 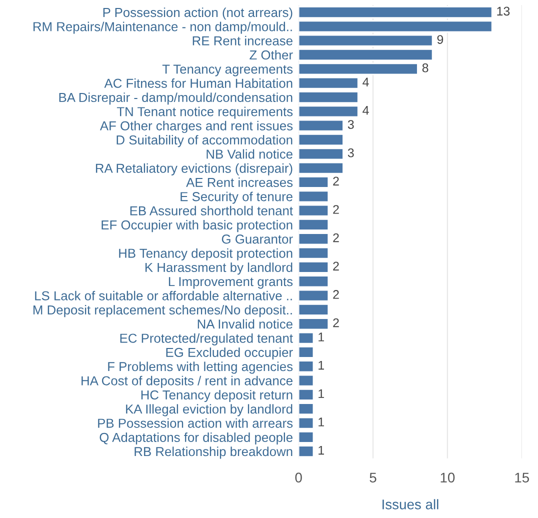 I want to click on y-tick-label: TN Tenant notice requirements, so click(x=204, y=112).